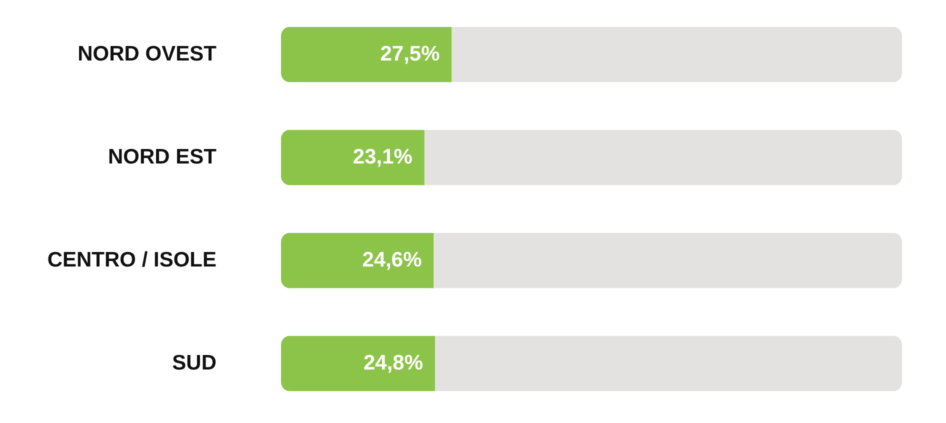 The height and width of the screenshot is (423, 946). I want to click on data-label: 23,1%, so click(382, 157).